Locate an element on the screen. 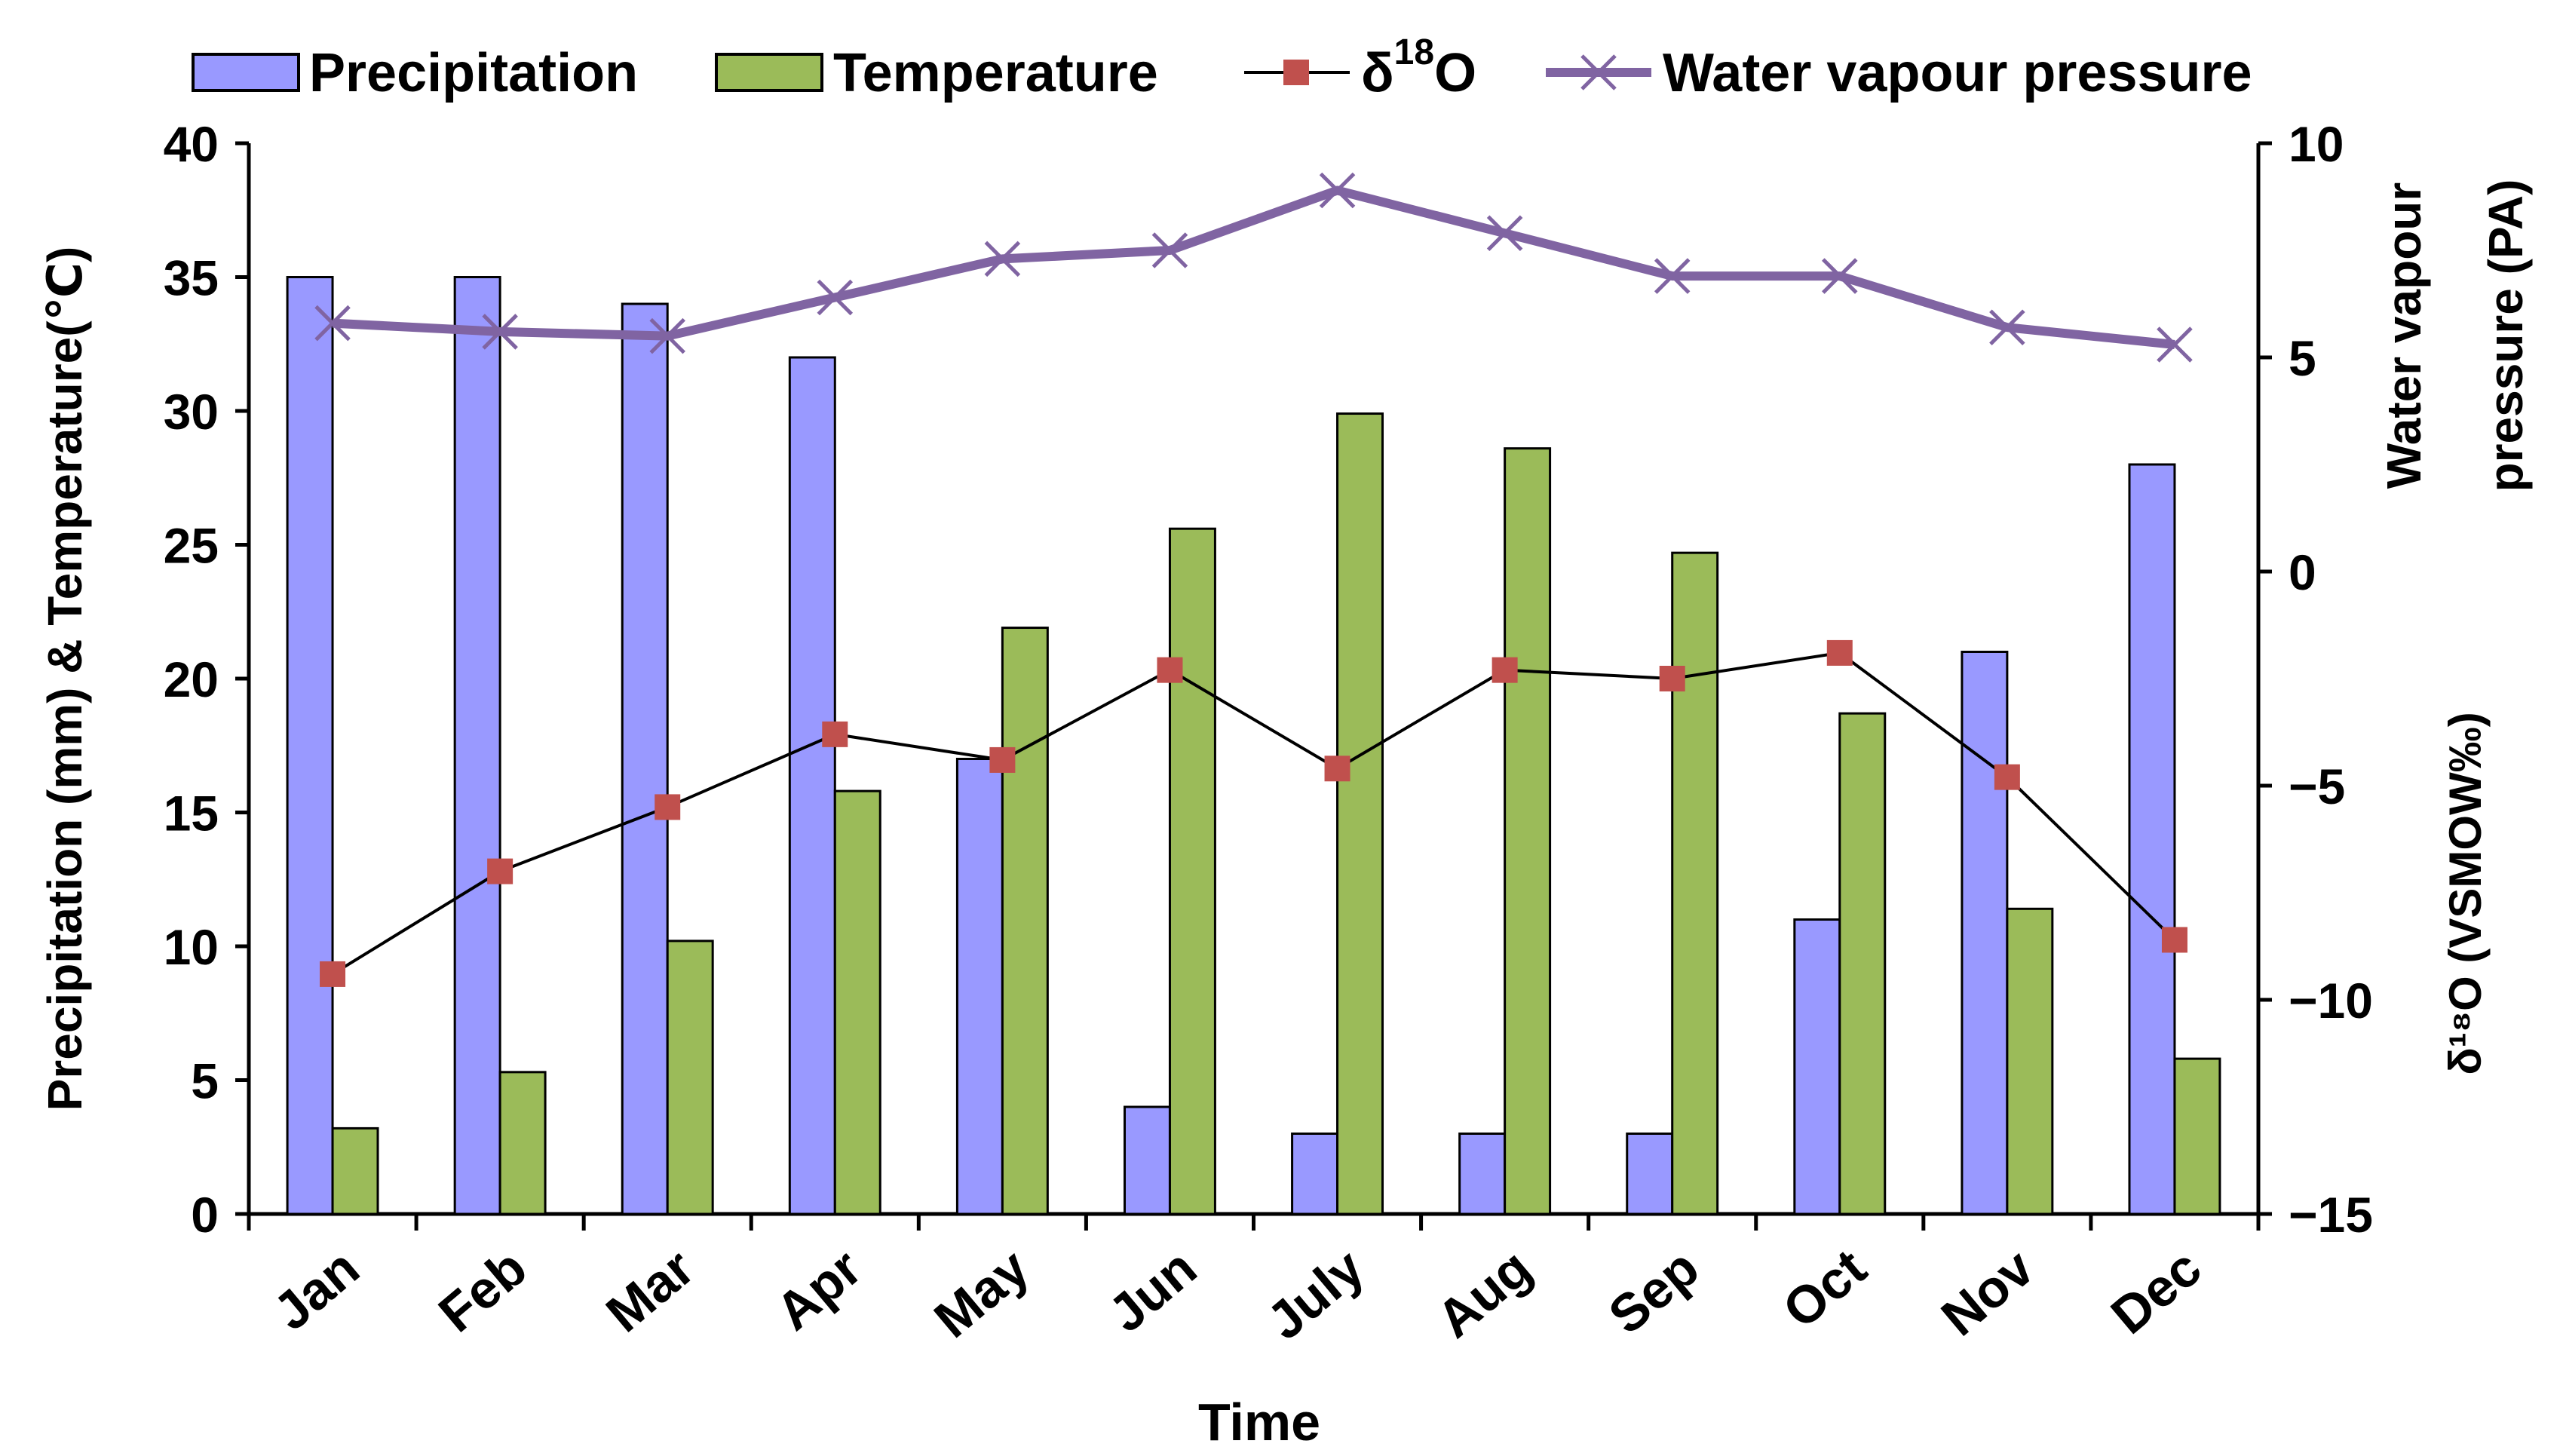  right-tick-label: −5 is located at coordinates (2317, 786).